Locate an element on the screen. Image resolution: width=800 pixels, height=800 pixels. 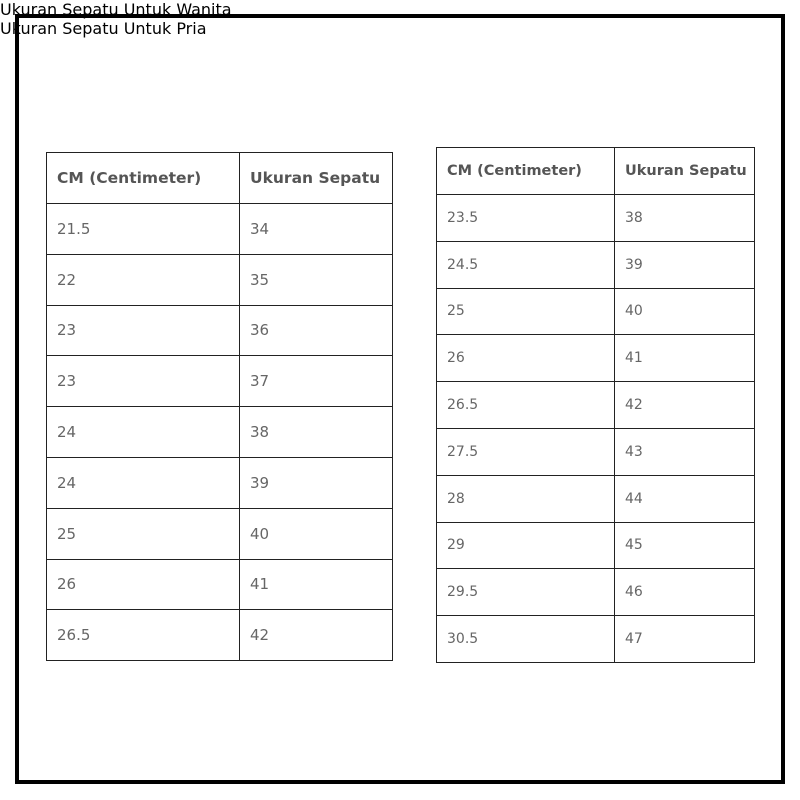
table-cell: 27.5 is located at coordinates (525, 451).